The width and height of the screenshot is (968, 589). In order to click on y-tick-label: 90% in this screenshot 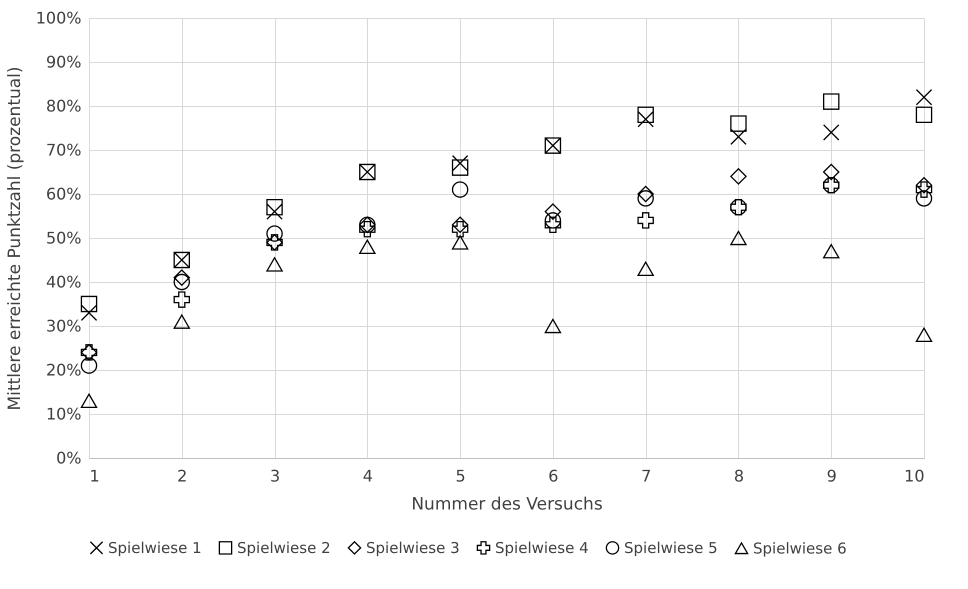, I will do `click(64, 62)`.